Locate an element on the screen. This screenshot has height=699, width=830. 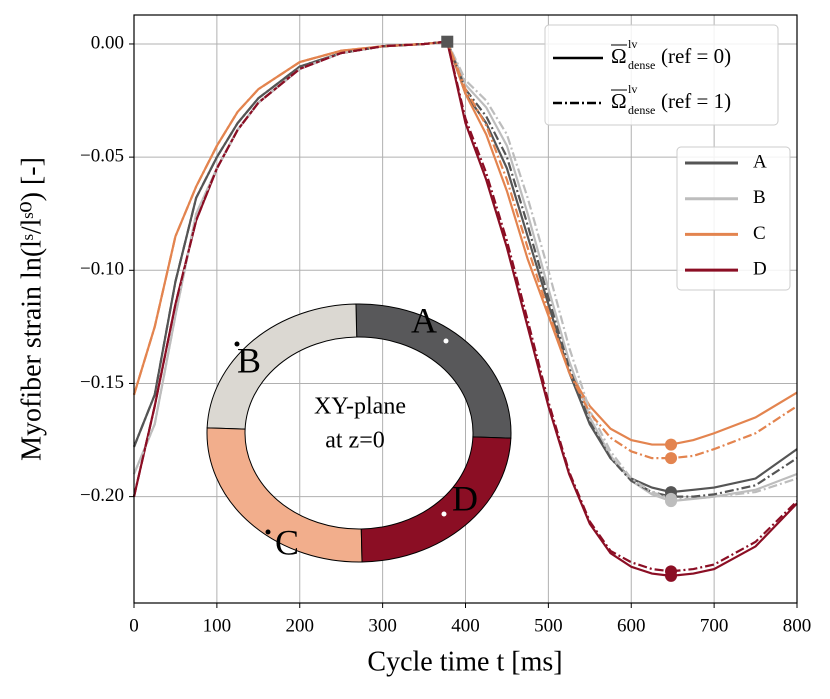
legend-text: (ref = 1) is located at coordinates (696, 101).